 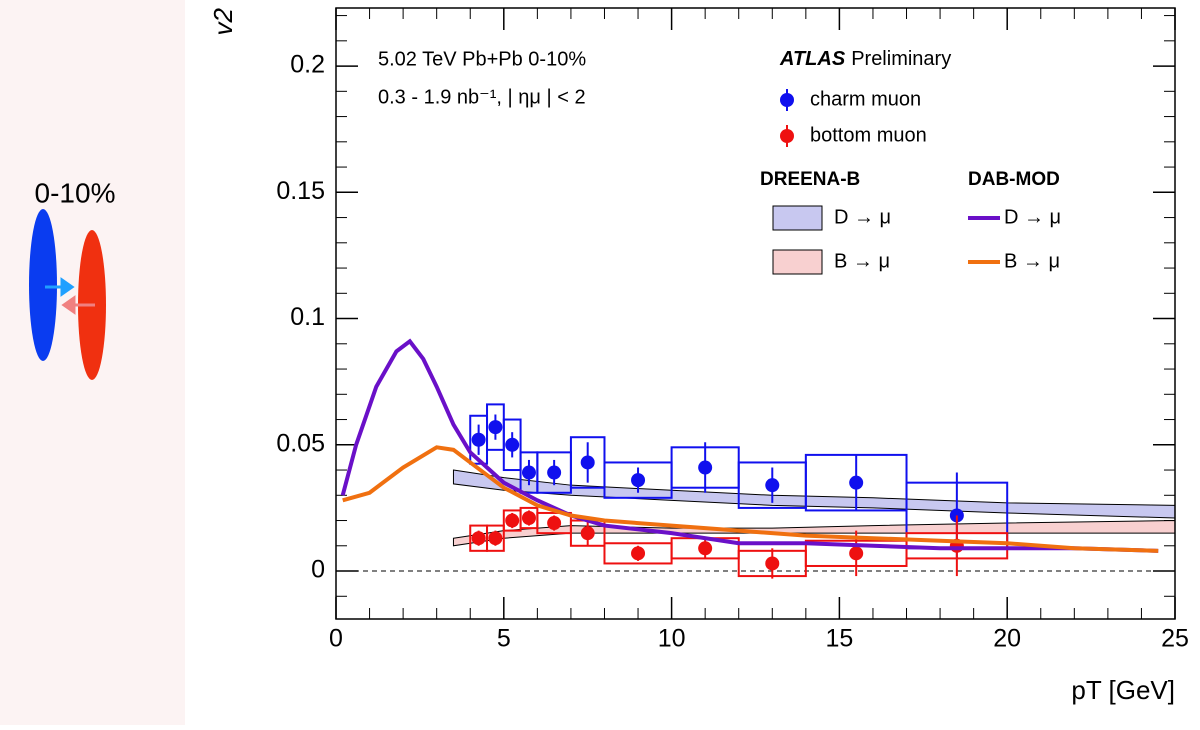 I want to click on x-axis-label: pT [GeV], so click(x=1123, y=690).